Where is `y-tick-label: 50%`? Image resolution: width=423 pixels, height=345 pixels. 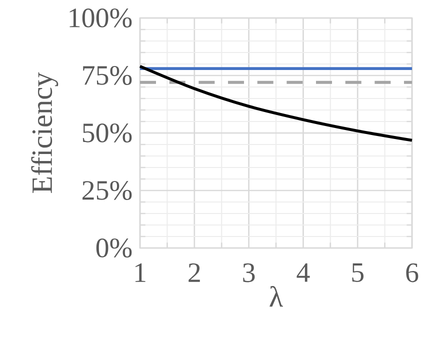 y-tick-label: 50% is located at coordinates (107, 133).